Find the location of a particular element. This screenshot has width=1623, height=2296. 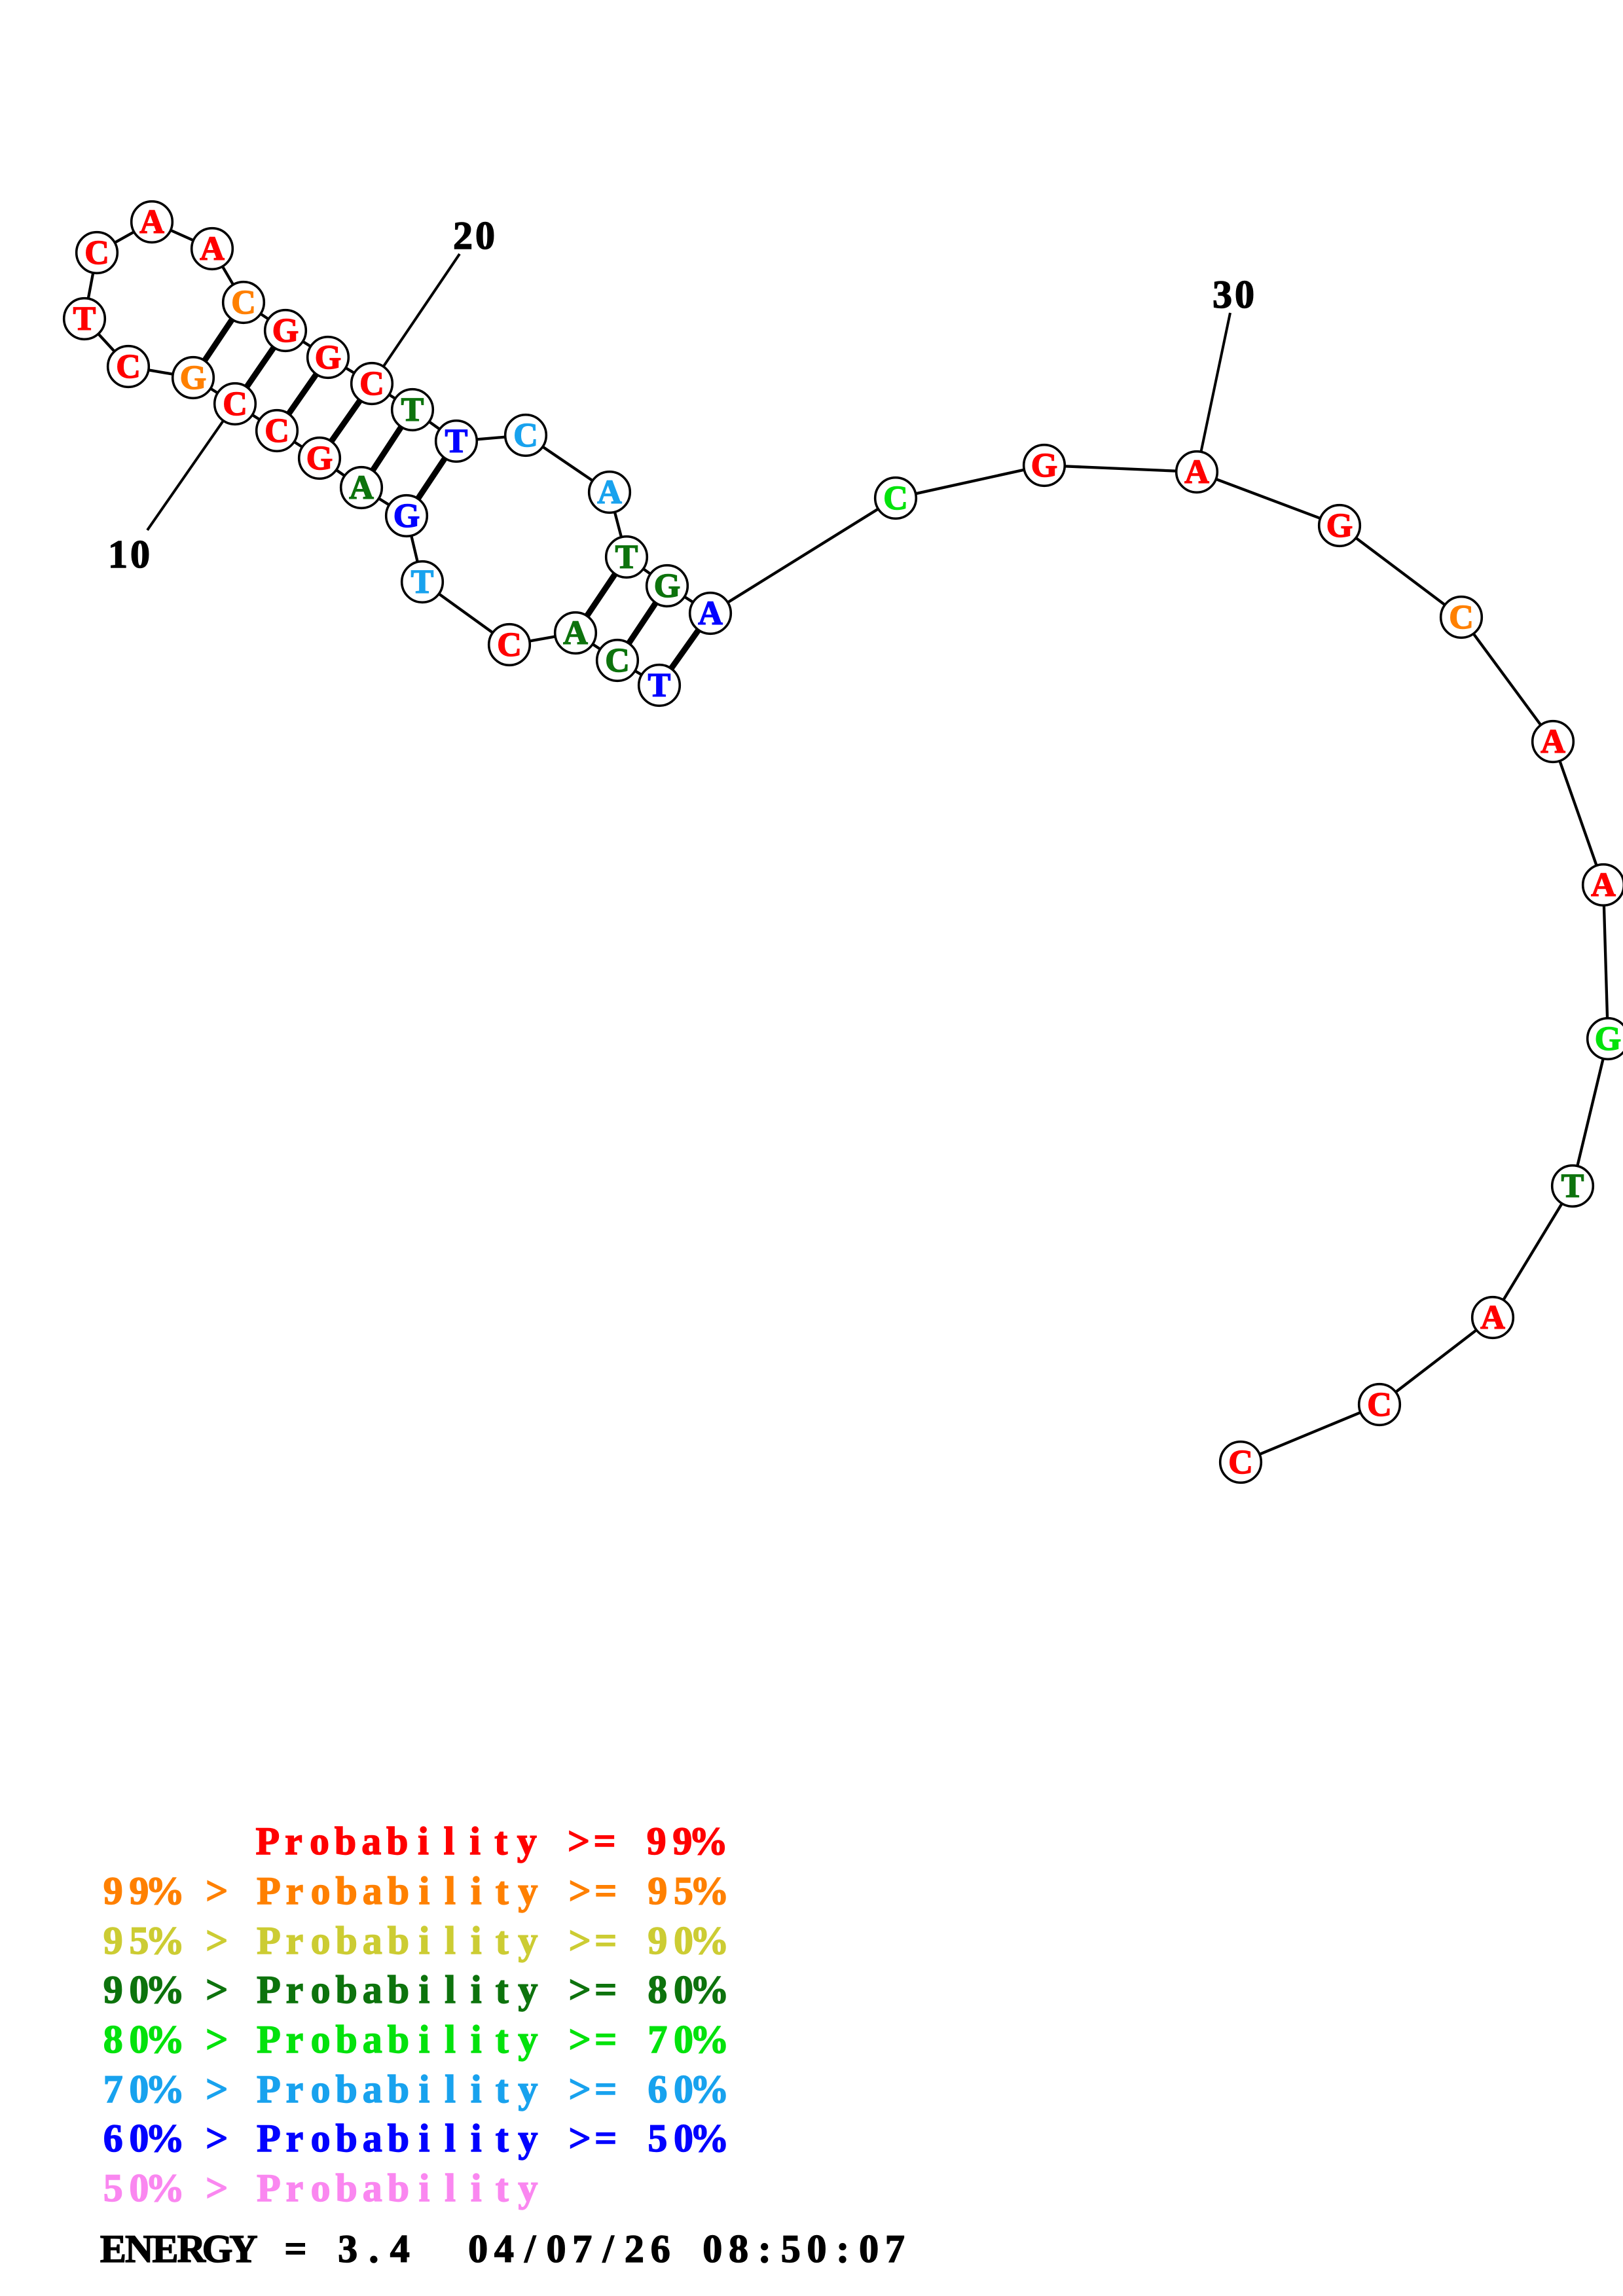

svg-text: Y is located at coordinates (243, 2248).